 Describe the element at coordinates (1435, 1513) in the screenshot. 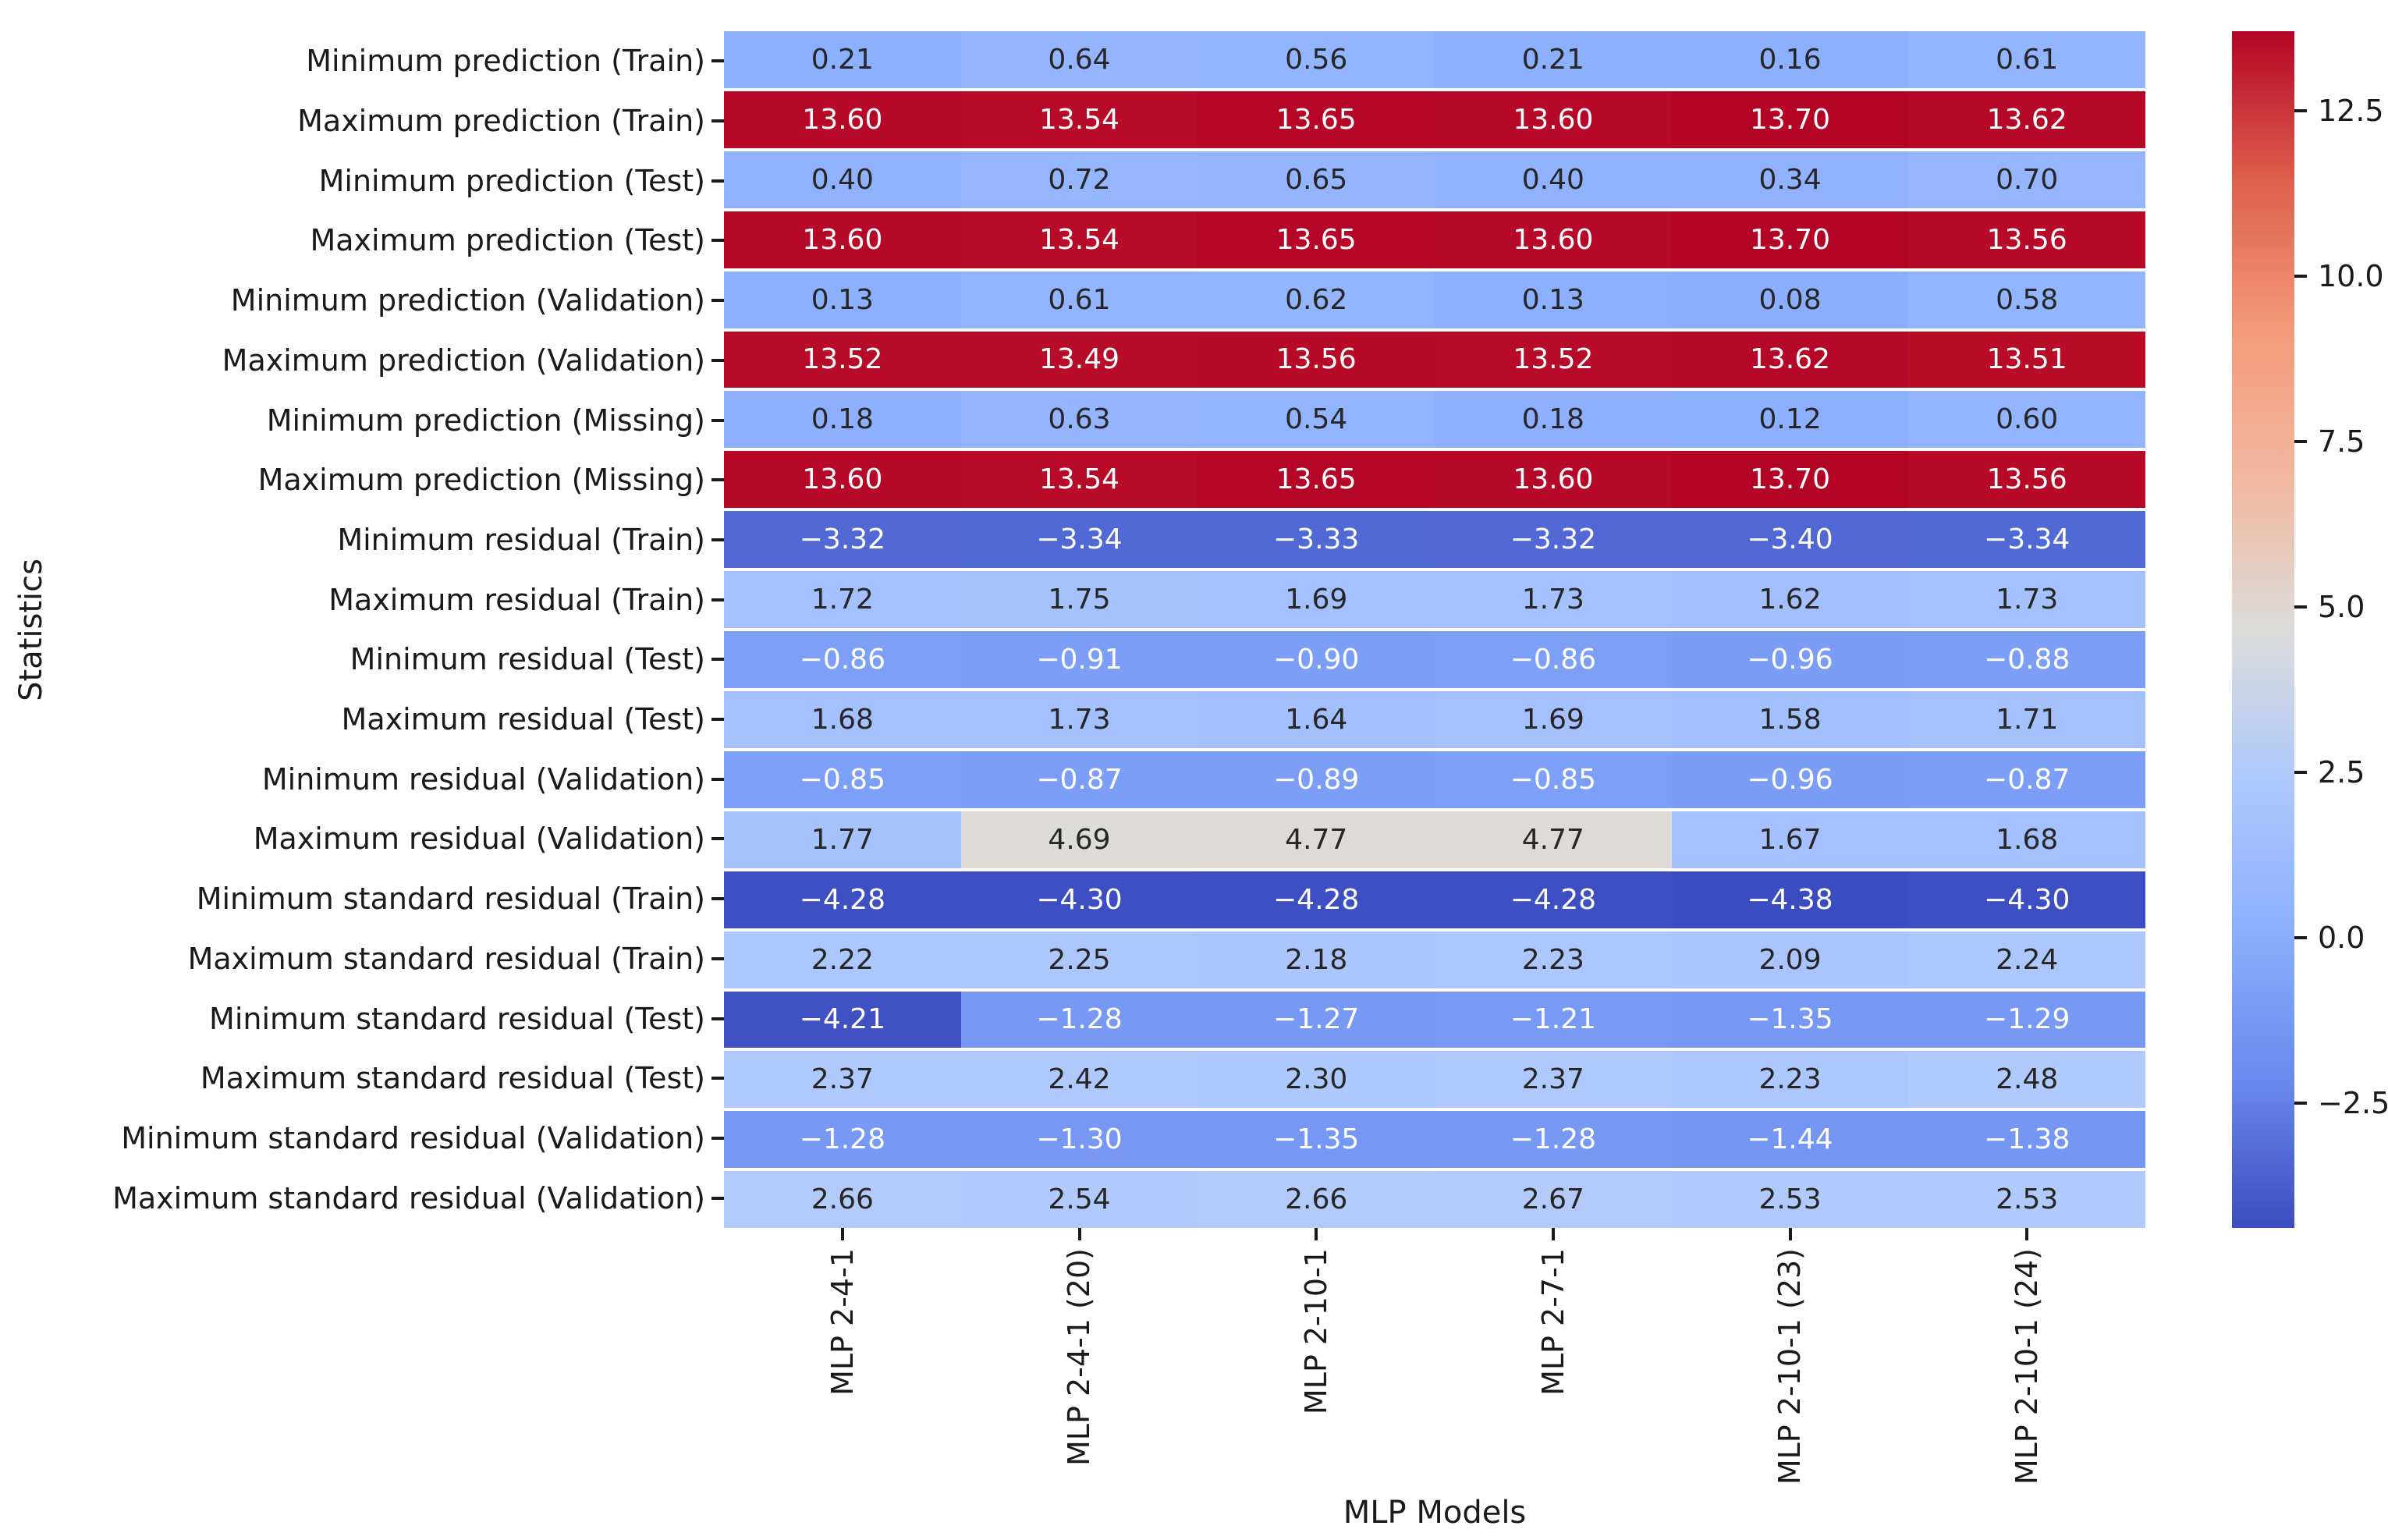

I see `x-axis-label: MLP Models` at that location.